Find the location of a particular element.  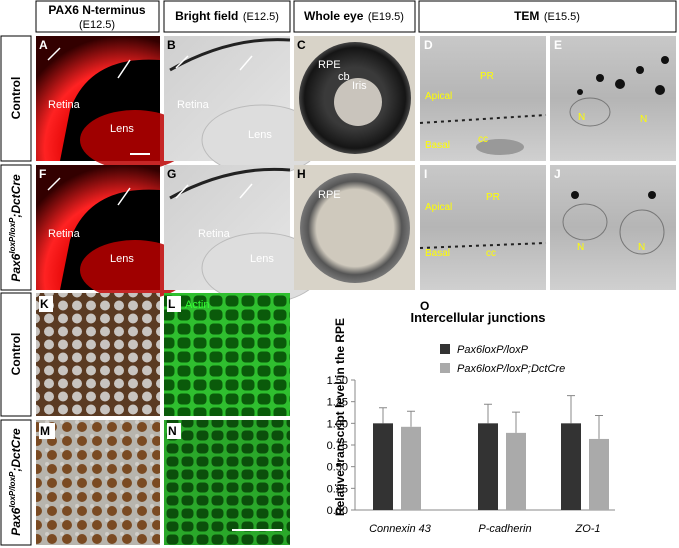

panel-m: M is located at coordinates (98, 482).